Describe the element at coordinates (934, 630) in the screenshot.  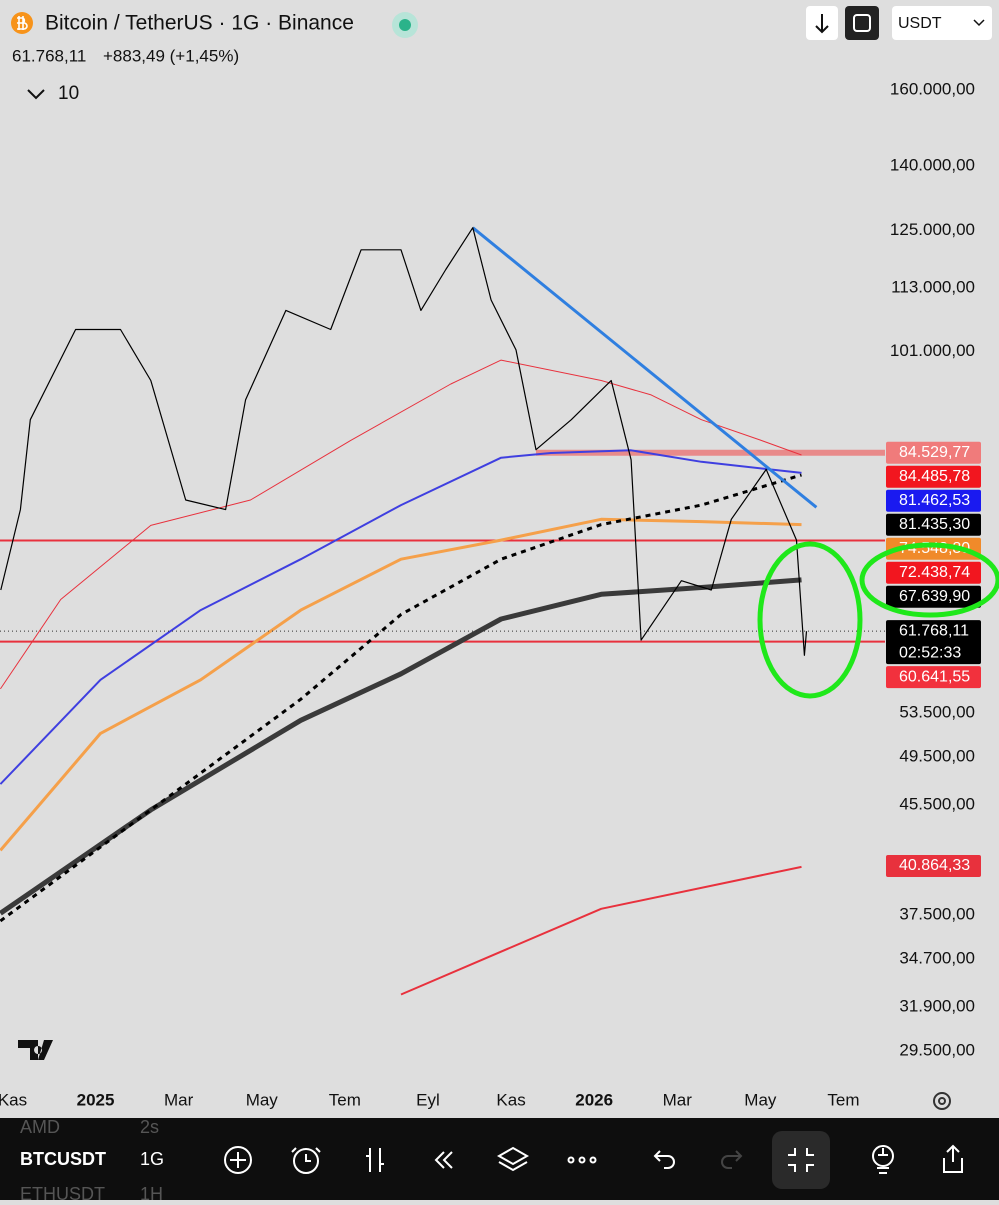
I see `price-tag-label: 61.768,11` at that location.